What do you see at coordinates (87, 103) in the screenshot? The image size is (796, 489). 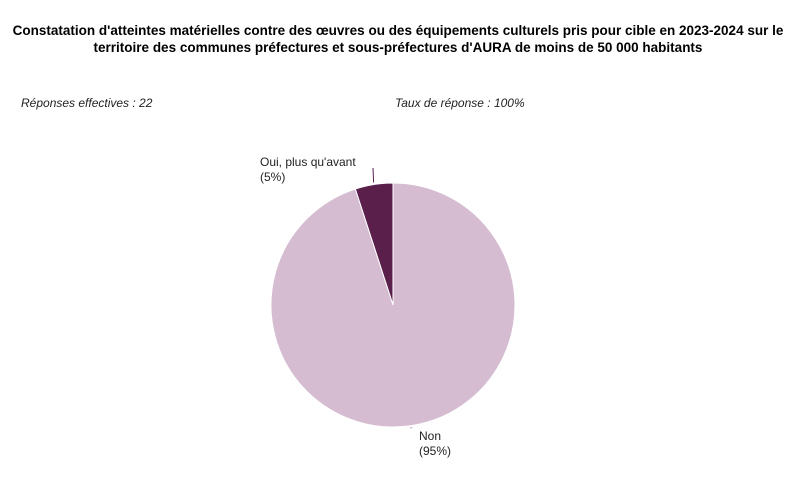 I see `responses-count: Réponses effectives : 22` at bounding box center [87, 103].